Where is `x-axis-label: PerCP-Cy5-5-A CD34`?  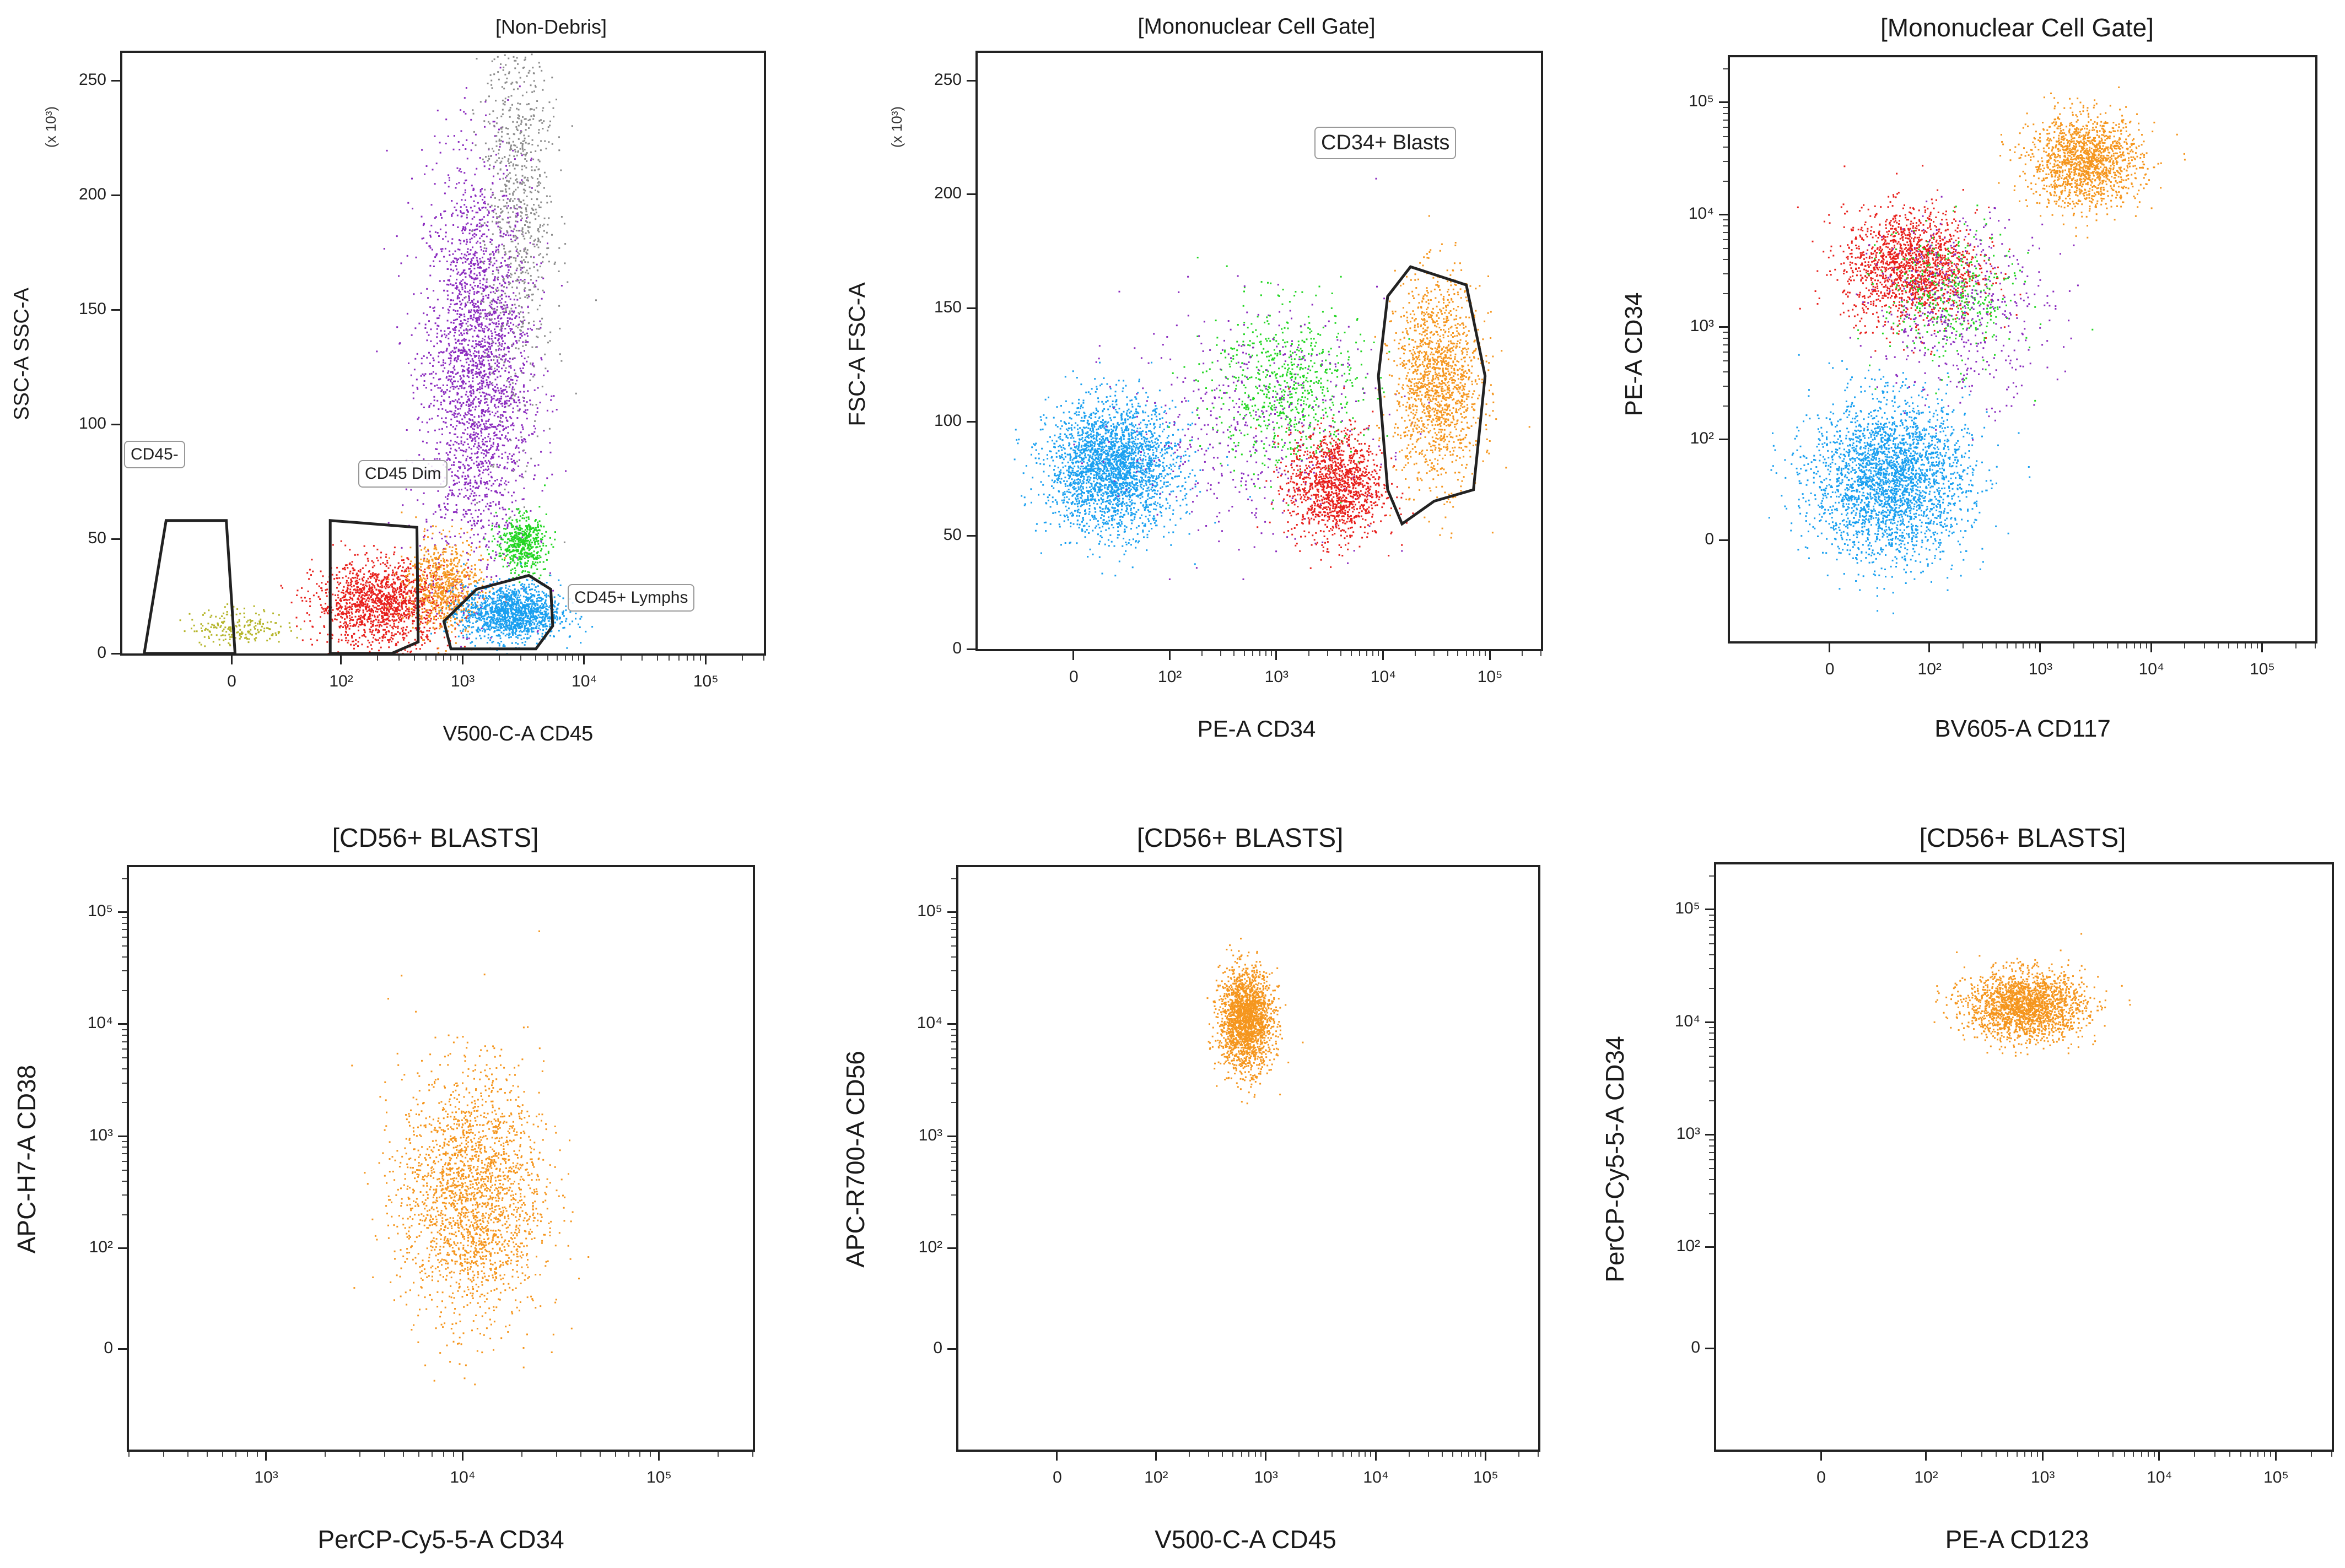 x-axis-label: PerCP-Cy5-5-A CD34 is located at coordinates (440, 1540).